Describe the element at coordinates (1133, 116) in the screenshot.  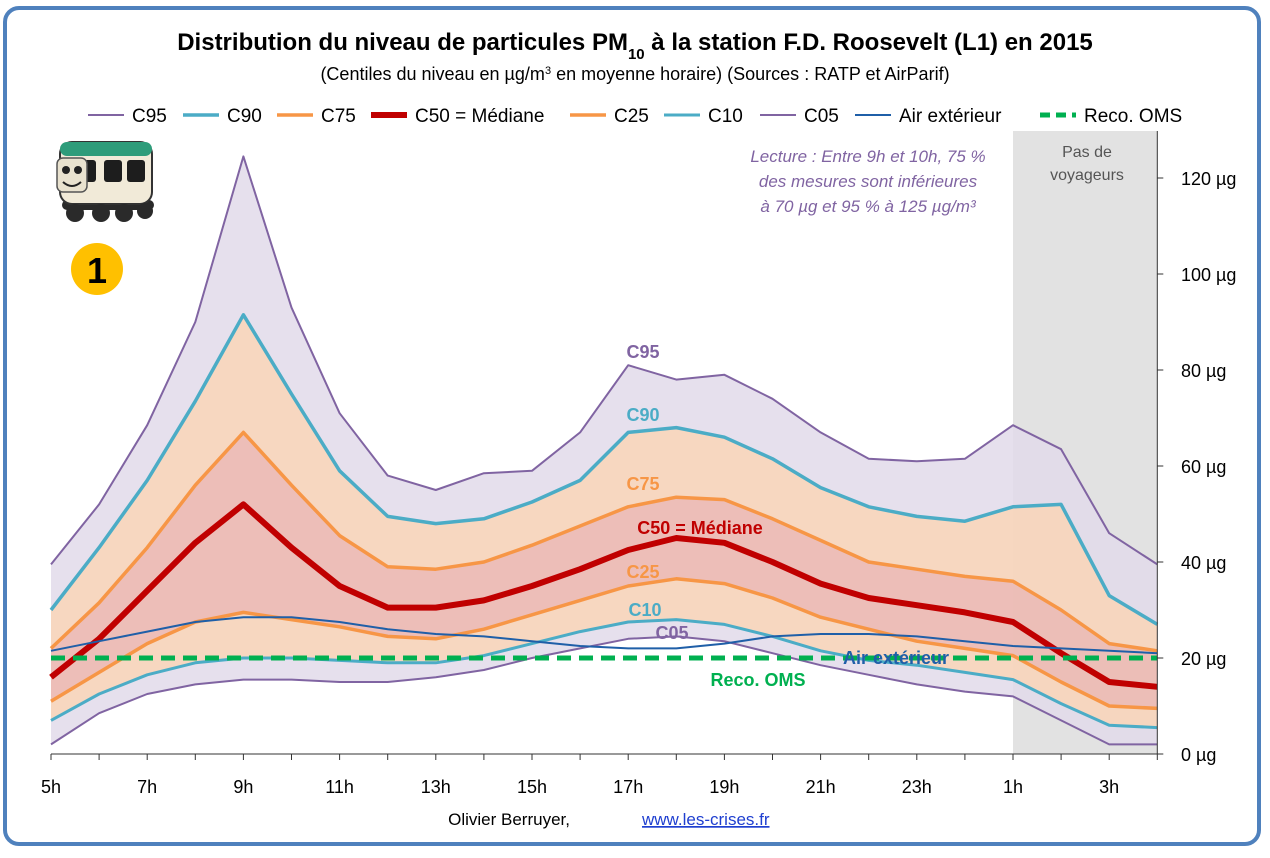
I see `legend-label-reco-oms: Reco. OMS` at that location.